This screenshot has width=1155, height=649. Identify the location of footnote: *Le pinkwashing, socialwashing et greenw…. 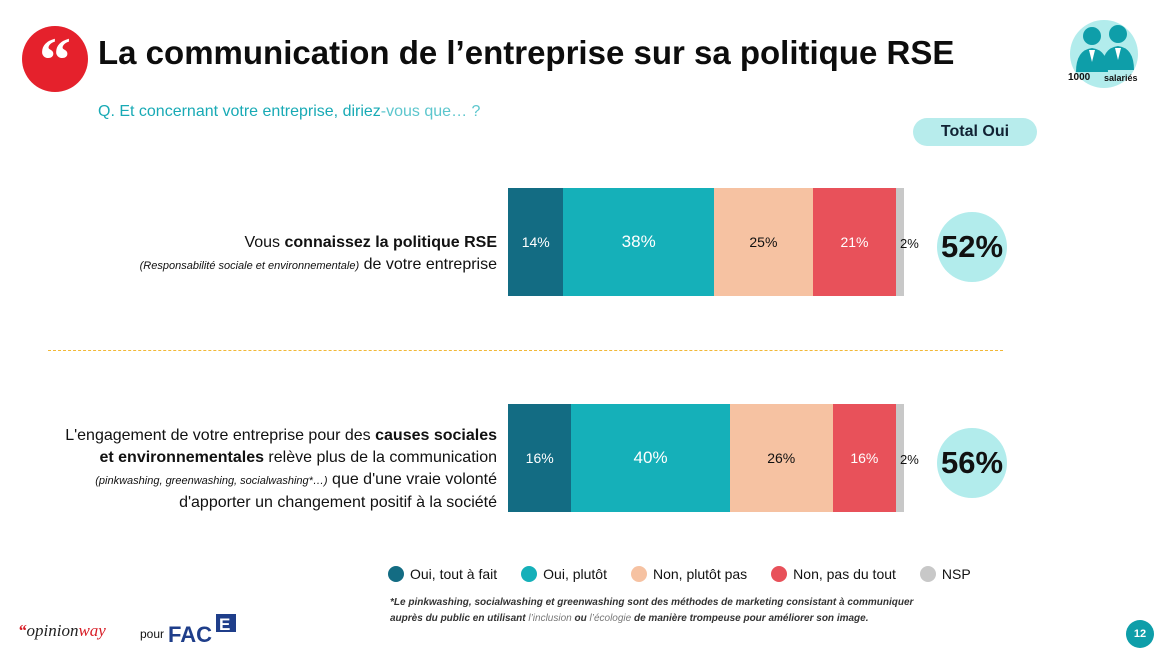
(652, 610).